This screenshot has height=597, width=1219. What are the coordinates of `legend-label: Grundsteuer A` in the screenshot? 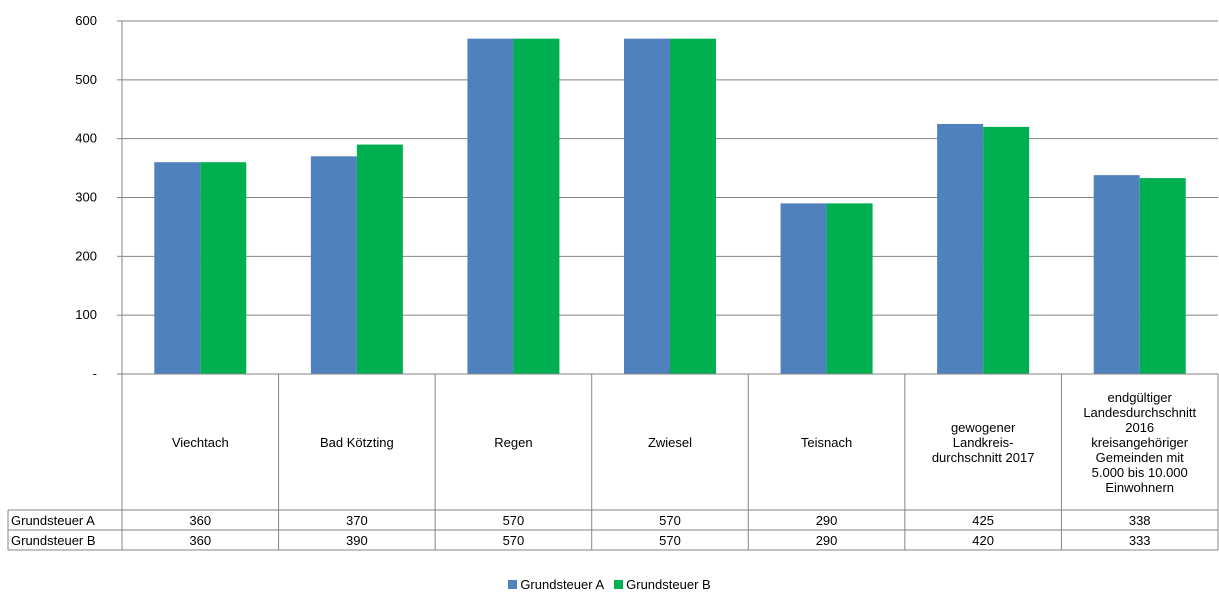 It's located at (562, 584).